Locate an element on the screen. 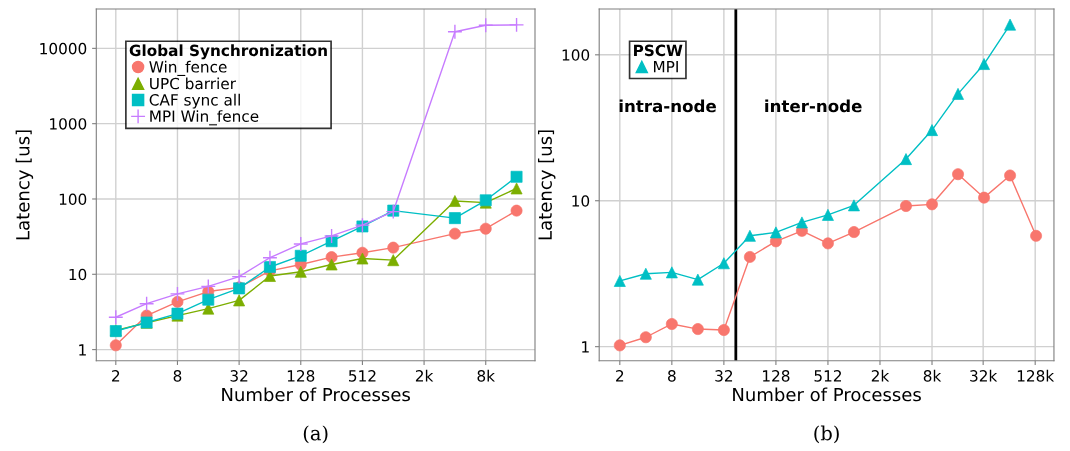  legend-label: MPI is located at coordinates (665, 67).